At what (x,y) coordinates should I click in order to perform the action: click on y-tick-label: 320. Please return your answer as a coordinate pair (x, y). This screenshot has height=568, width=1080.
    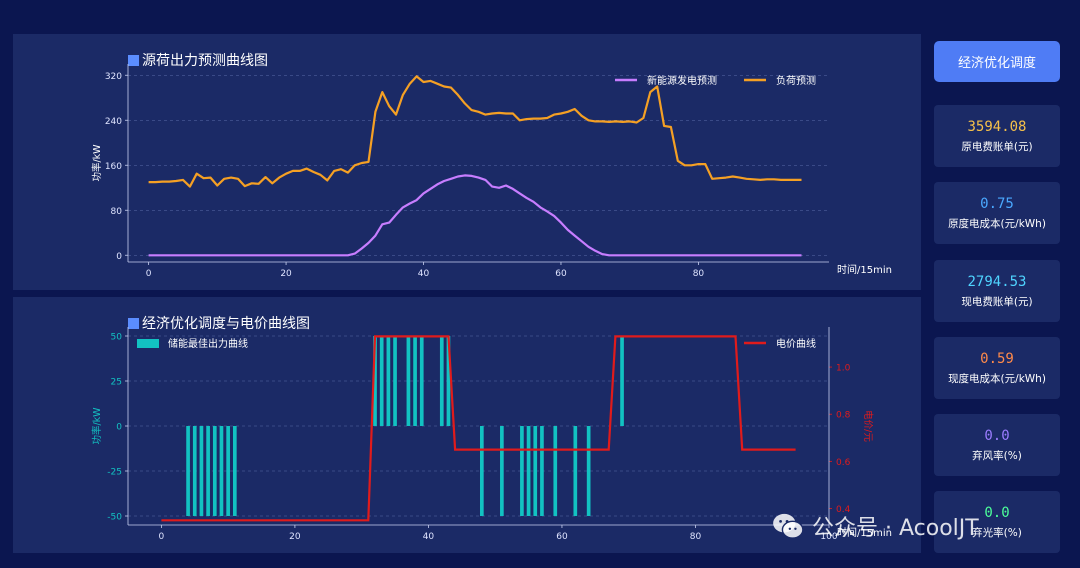
    Looking at the image, I should click on (113, 77).